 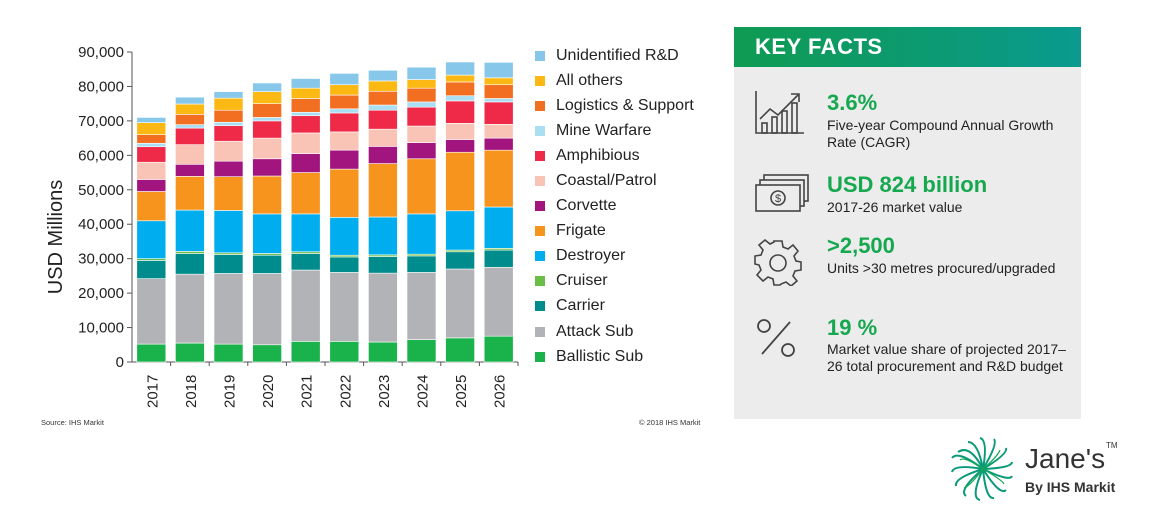 I want to click on y-tick-label: 20,000, so click(x=101, y=293).